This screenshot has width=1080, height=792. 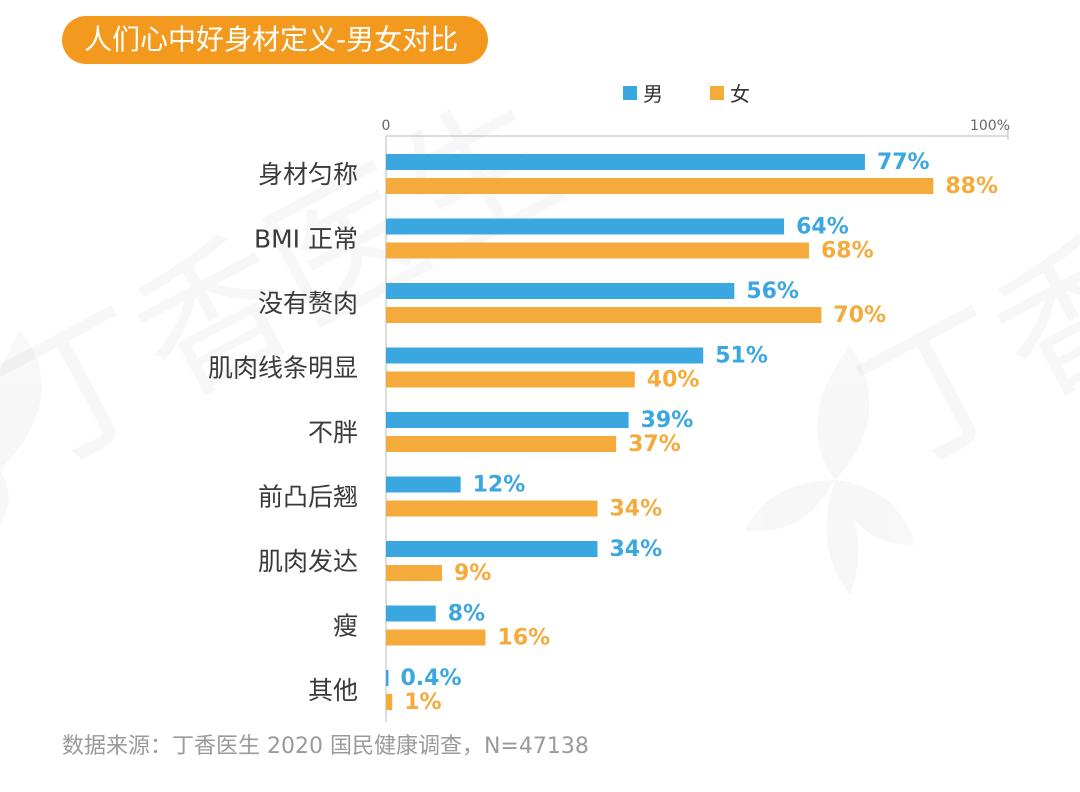 What do you see at coordinates (333, 690) in the screenshot?
I see `category-label: 其他` at bounding box center [333, 690].